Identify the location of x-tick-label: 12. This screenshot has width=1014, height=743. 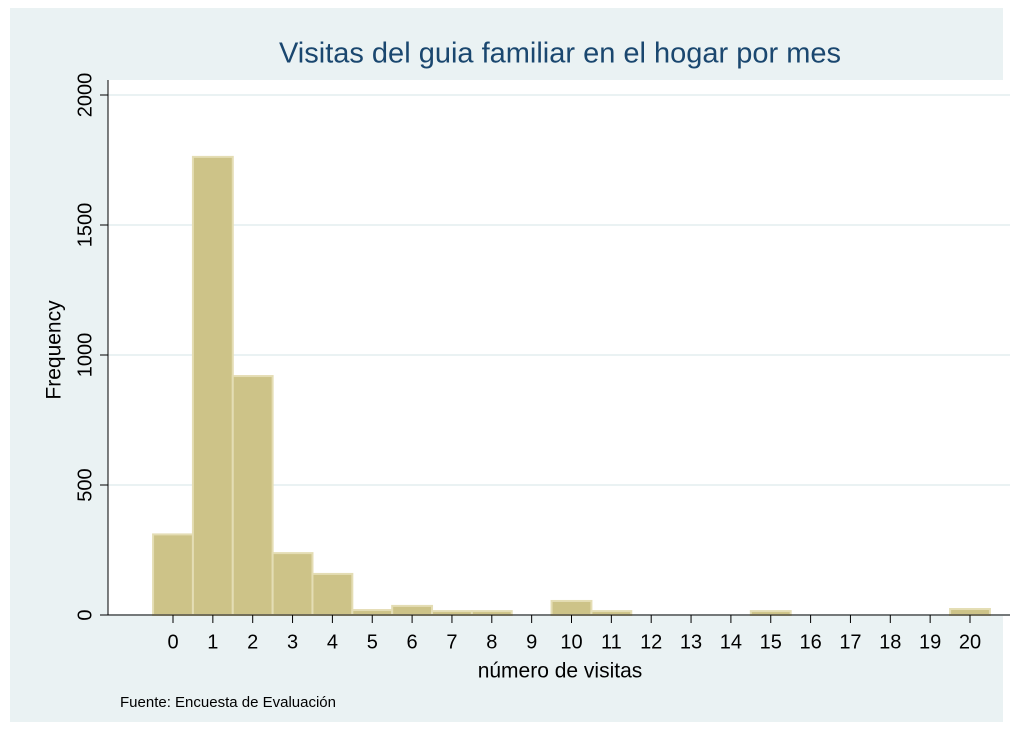
(651, 642).